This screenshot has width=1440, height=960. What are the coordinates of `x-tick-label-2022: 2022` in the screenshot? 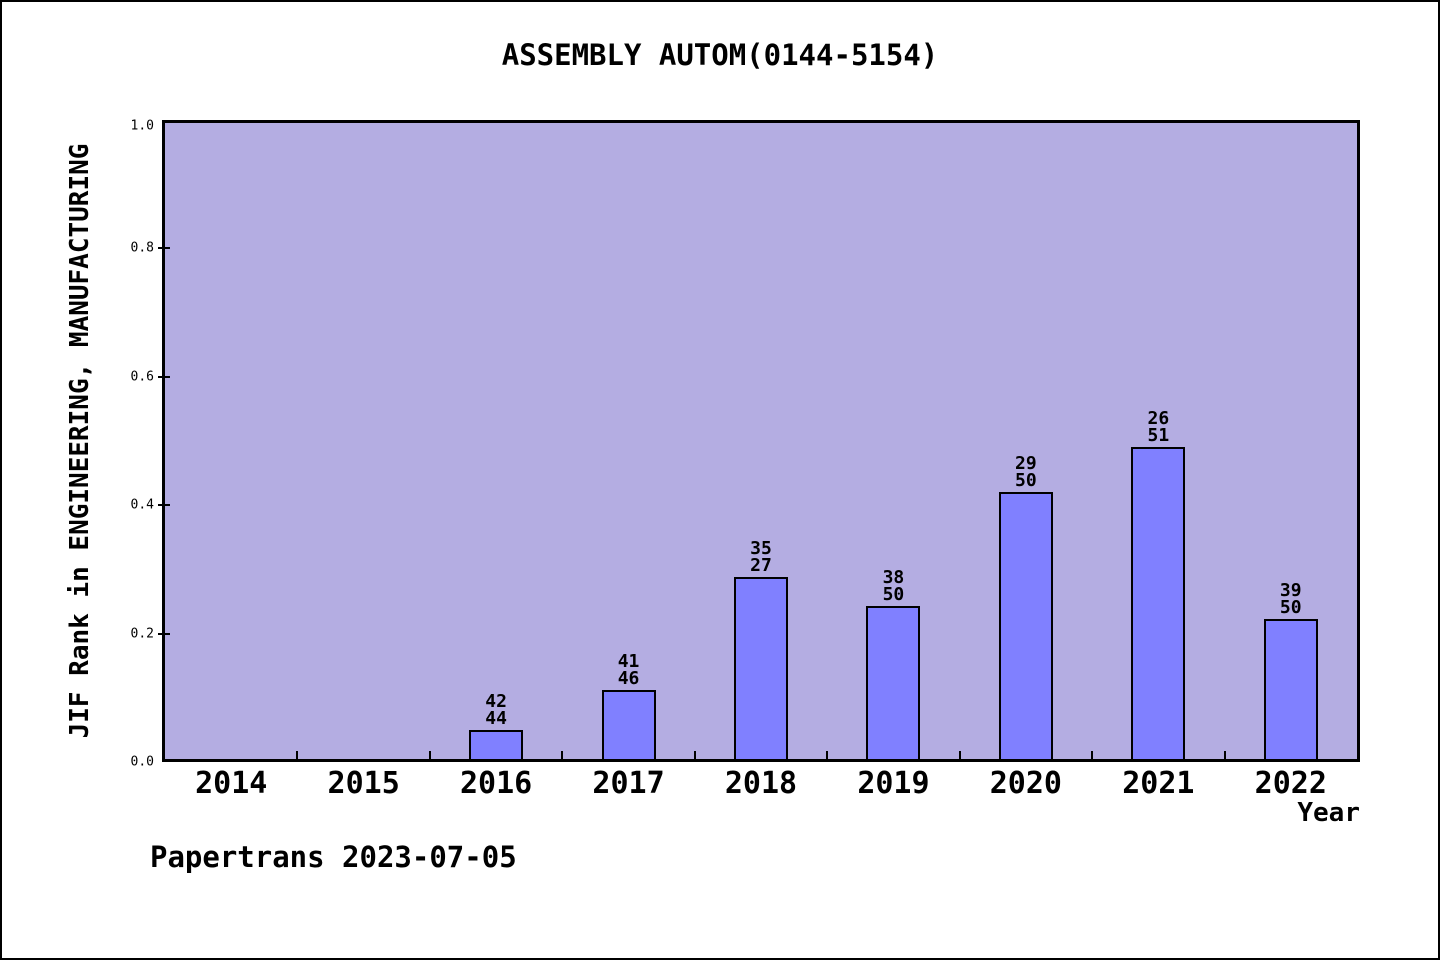 It's located at (1290, 783).